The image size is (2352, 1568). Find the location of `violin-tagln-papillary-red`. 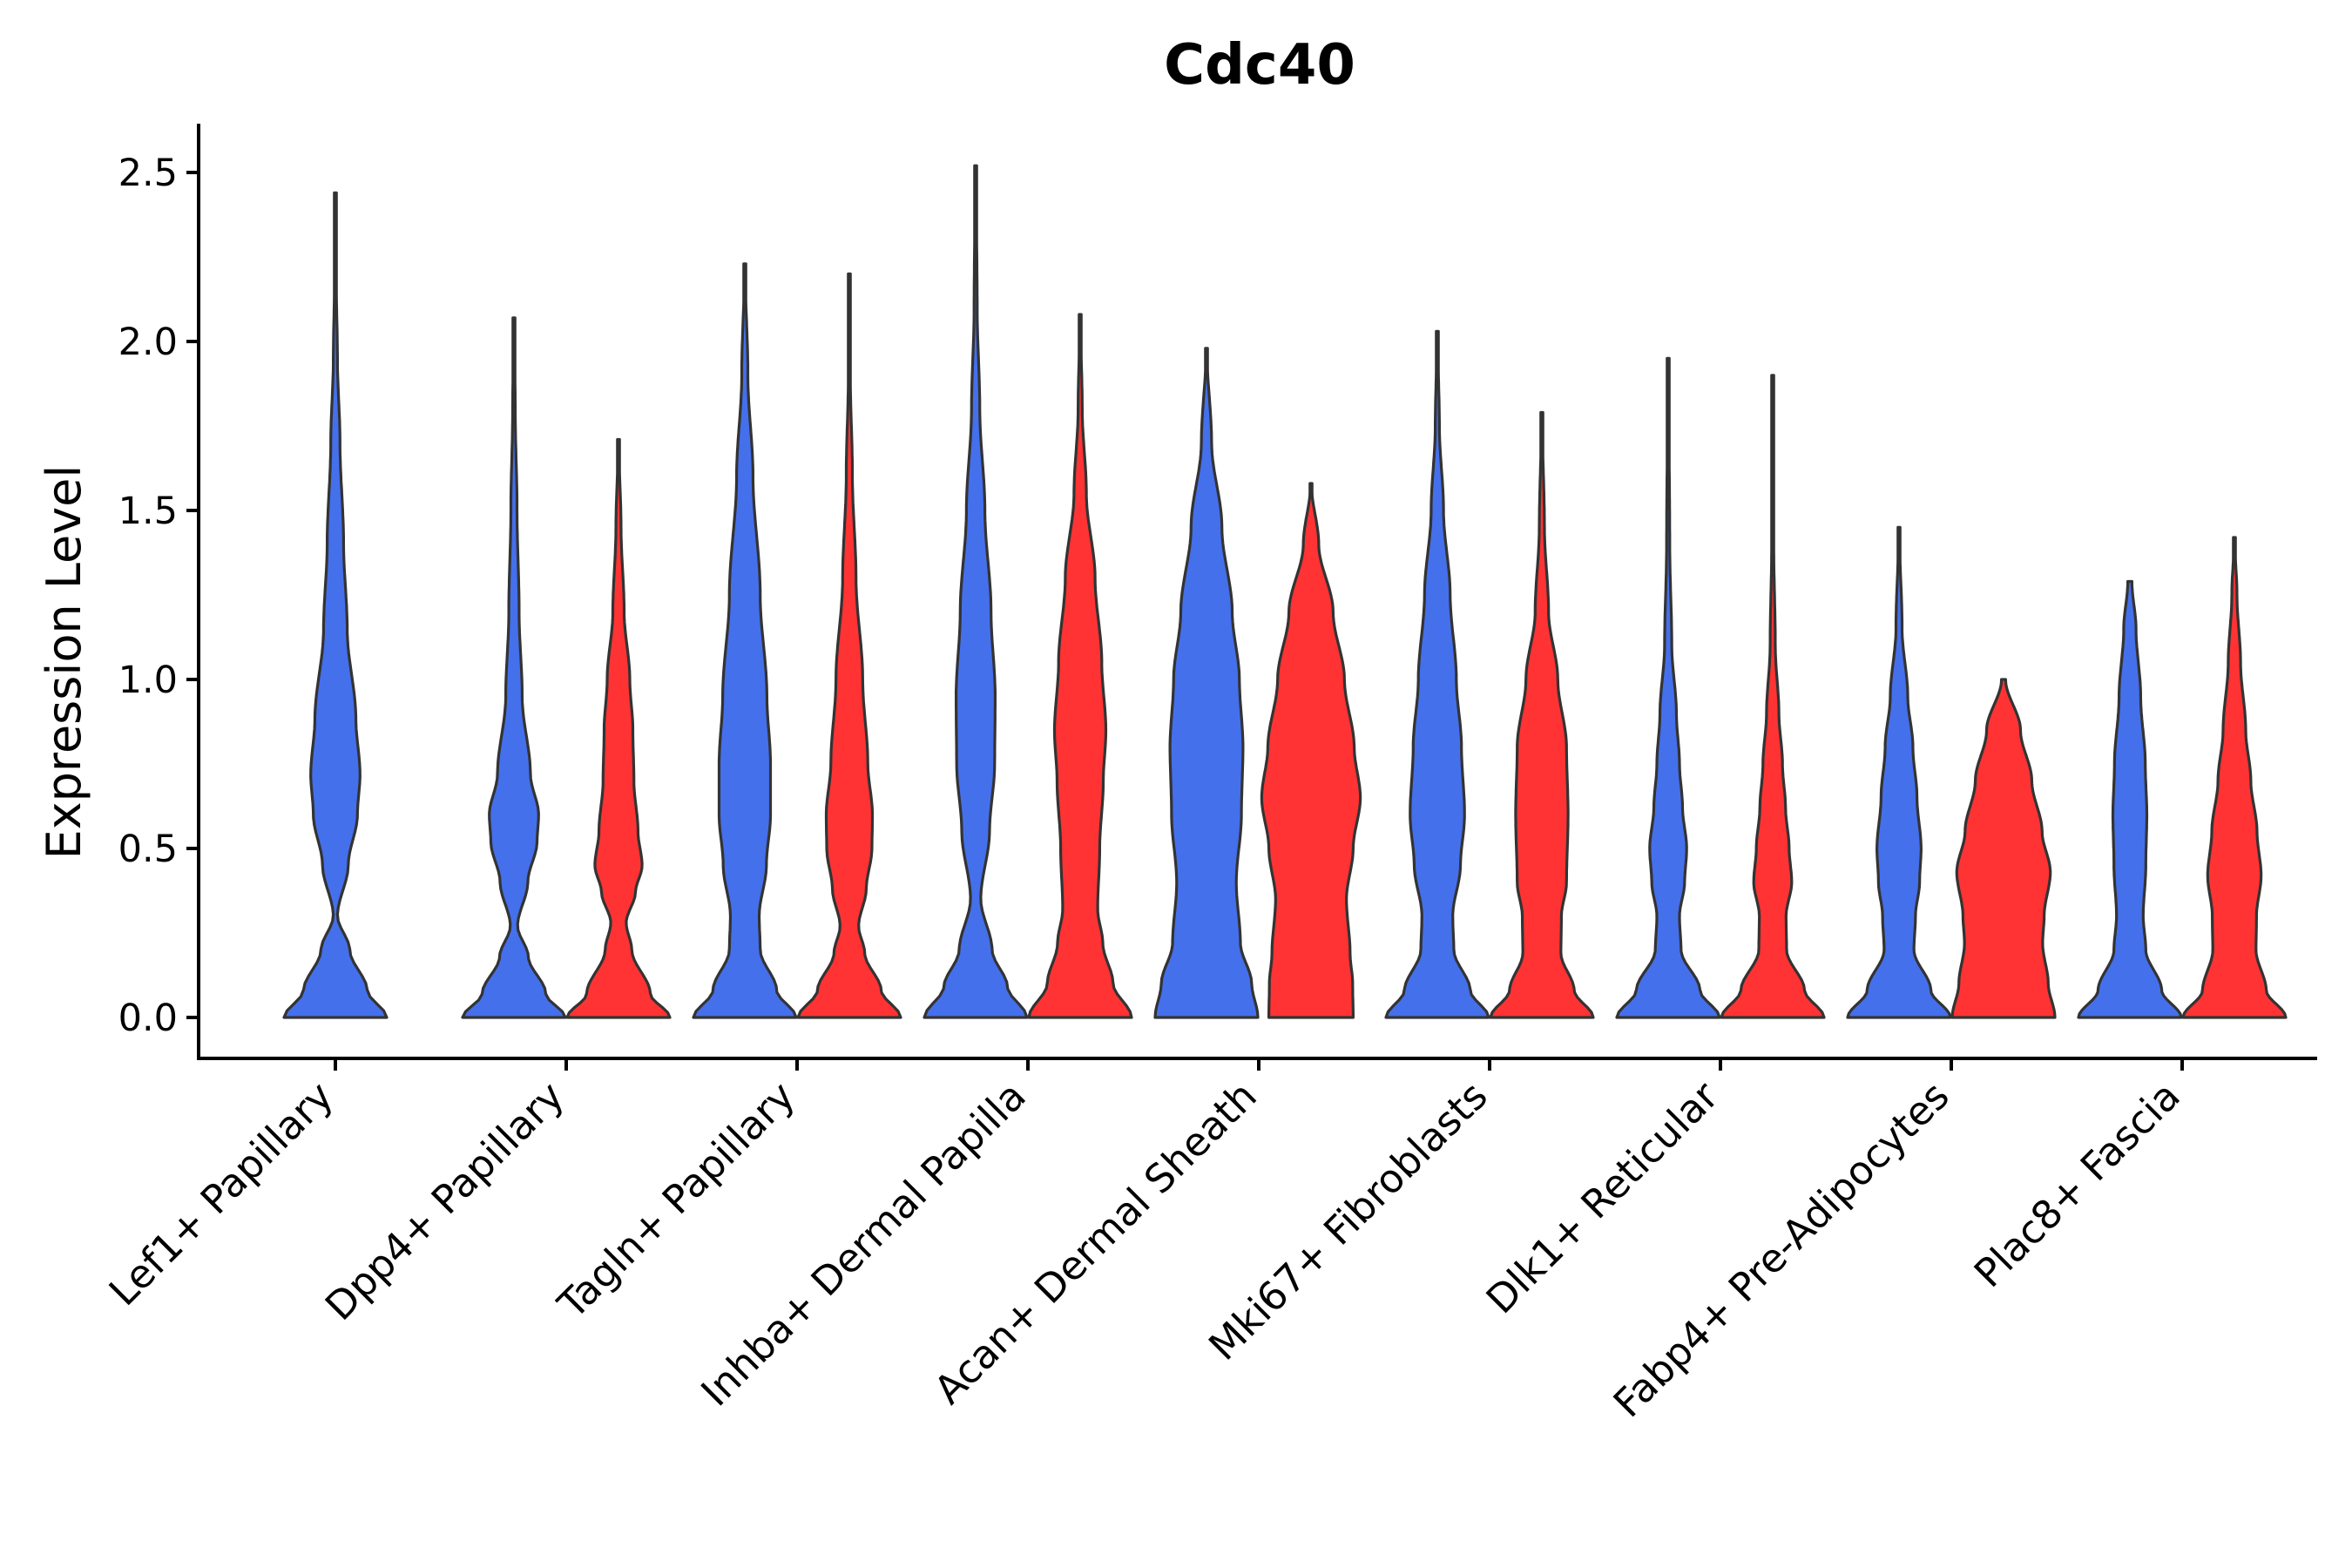

violin-tagln-papillary-red is located at coordinates (849, 645).